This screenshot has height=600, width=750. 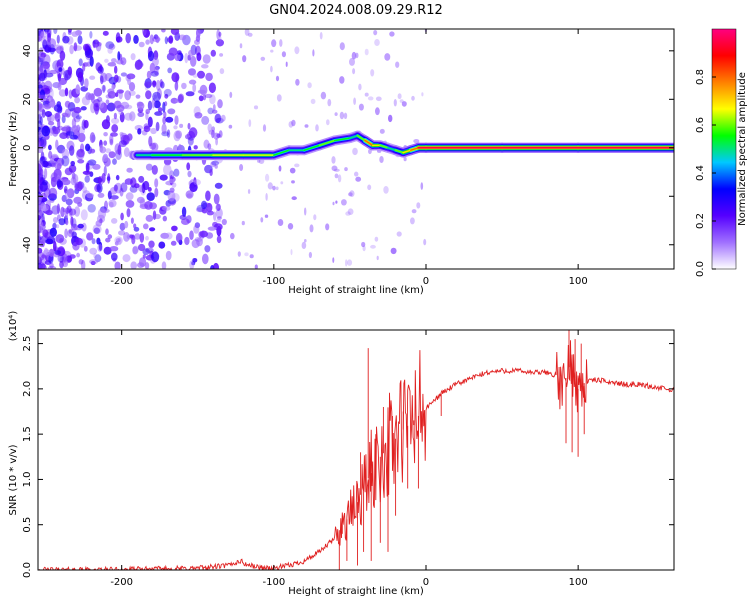 What do you see at coordinates (700, 77) in the screenshot?
I see `colorbar-tick-label: 0.8` at bounding box center [700, 77].